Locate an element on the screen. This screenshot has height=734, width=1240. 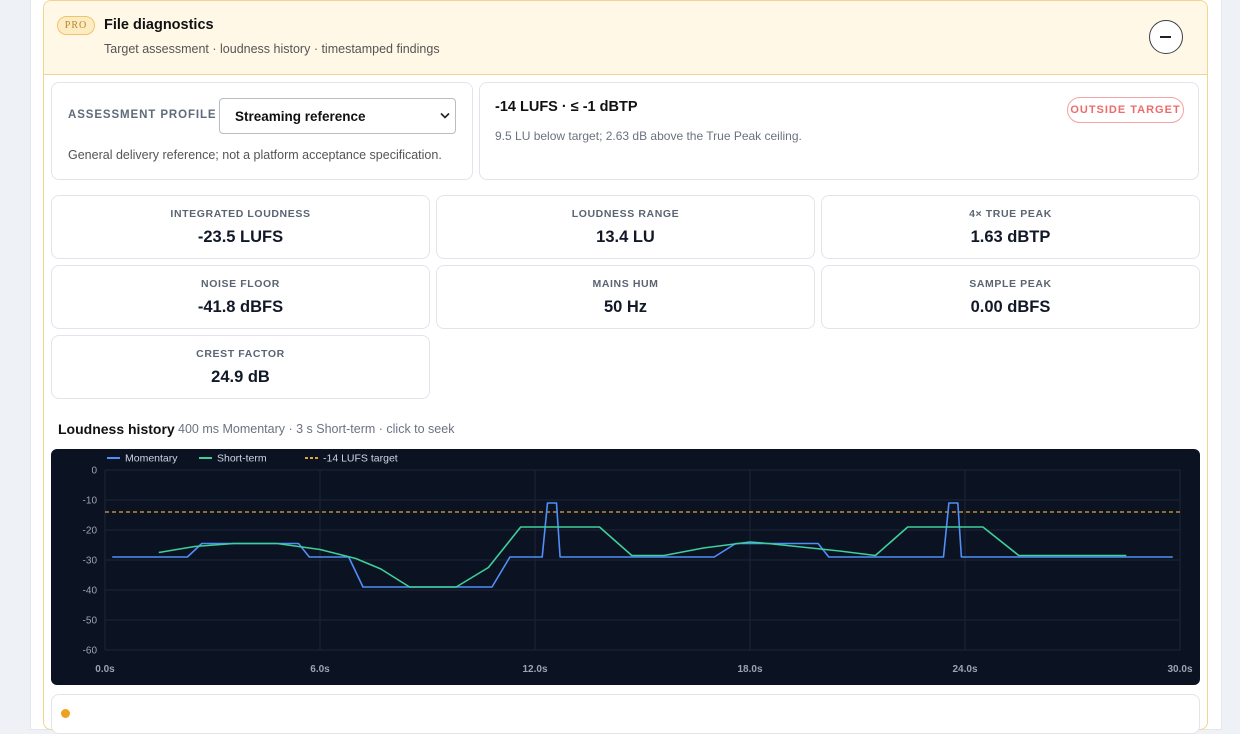
metric-label: MAINS HUM is located at coordinates (625, 284).